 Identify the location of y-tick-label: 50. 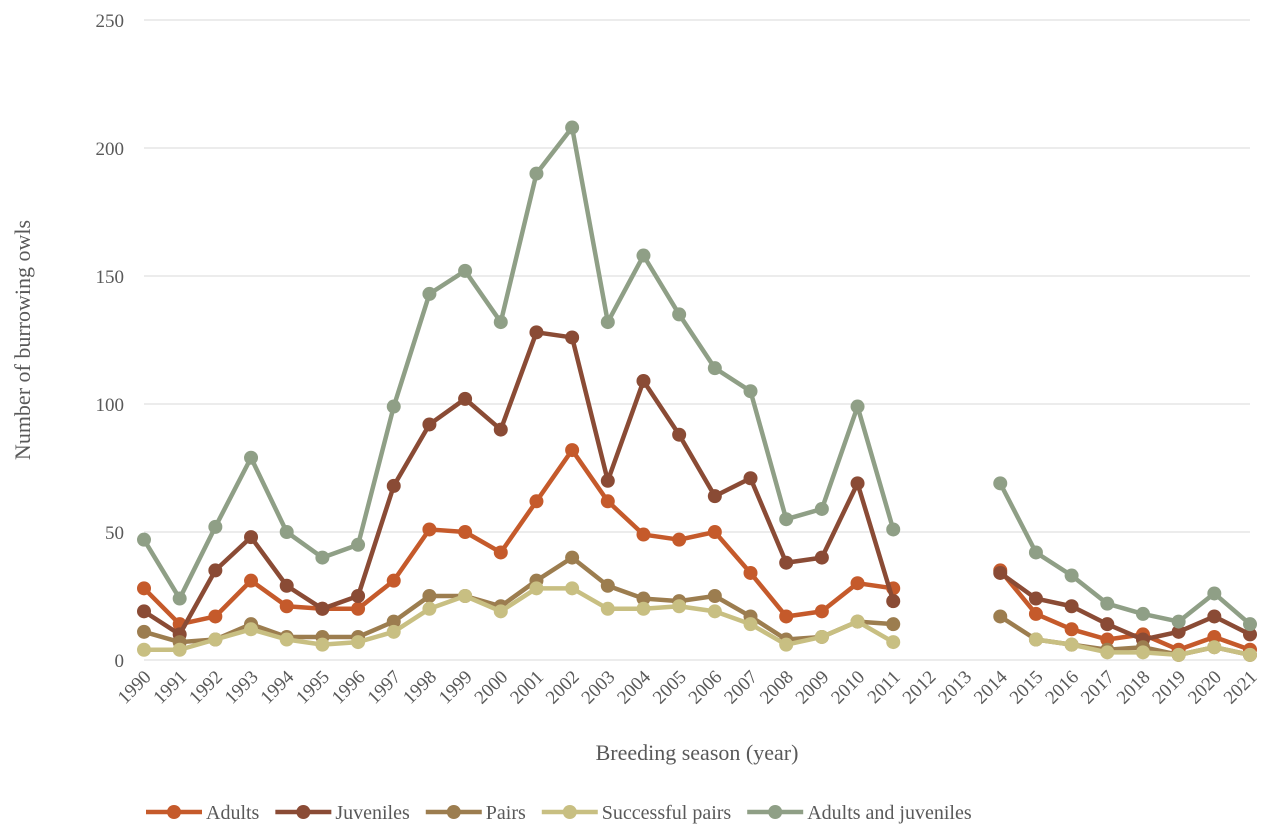
(114, 533).